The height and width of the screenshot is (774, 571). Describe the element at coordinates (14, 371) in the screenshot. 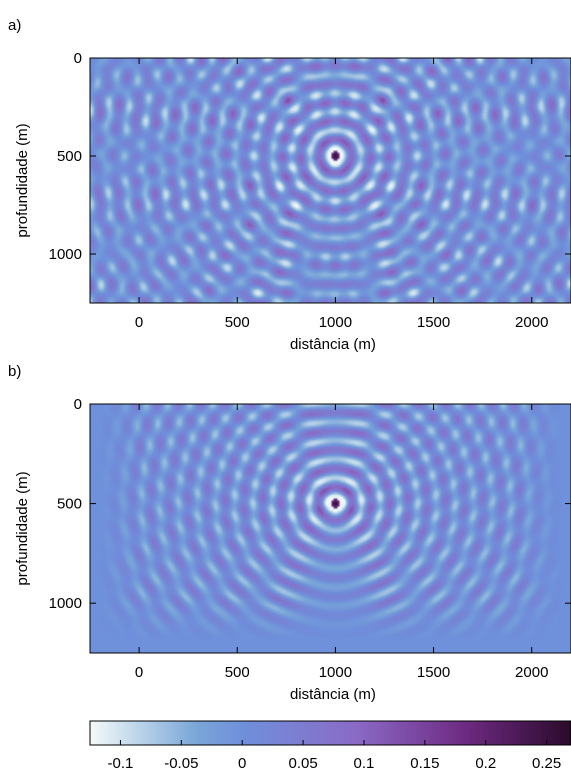

I see `panel-label: b)` at that location.